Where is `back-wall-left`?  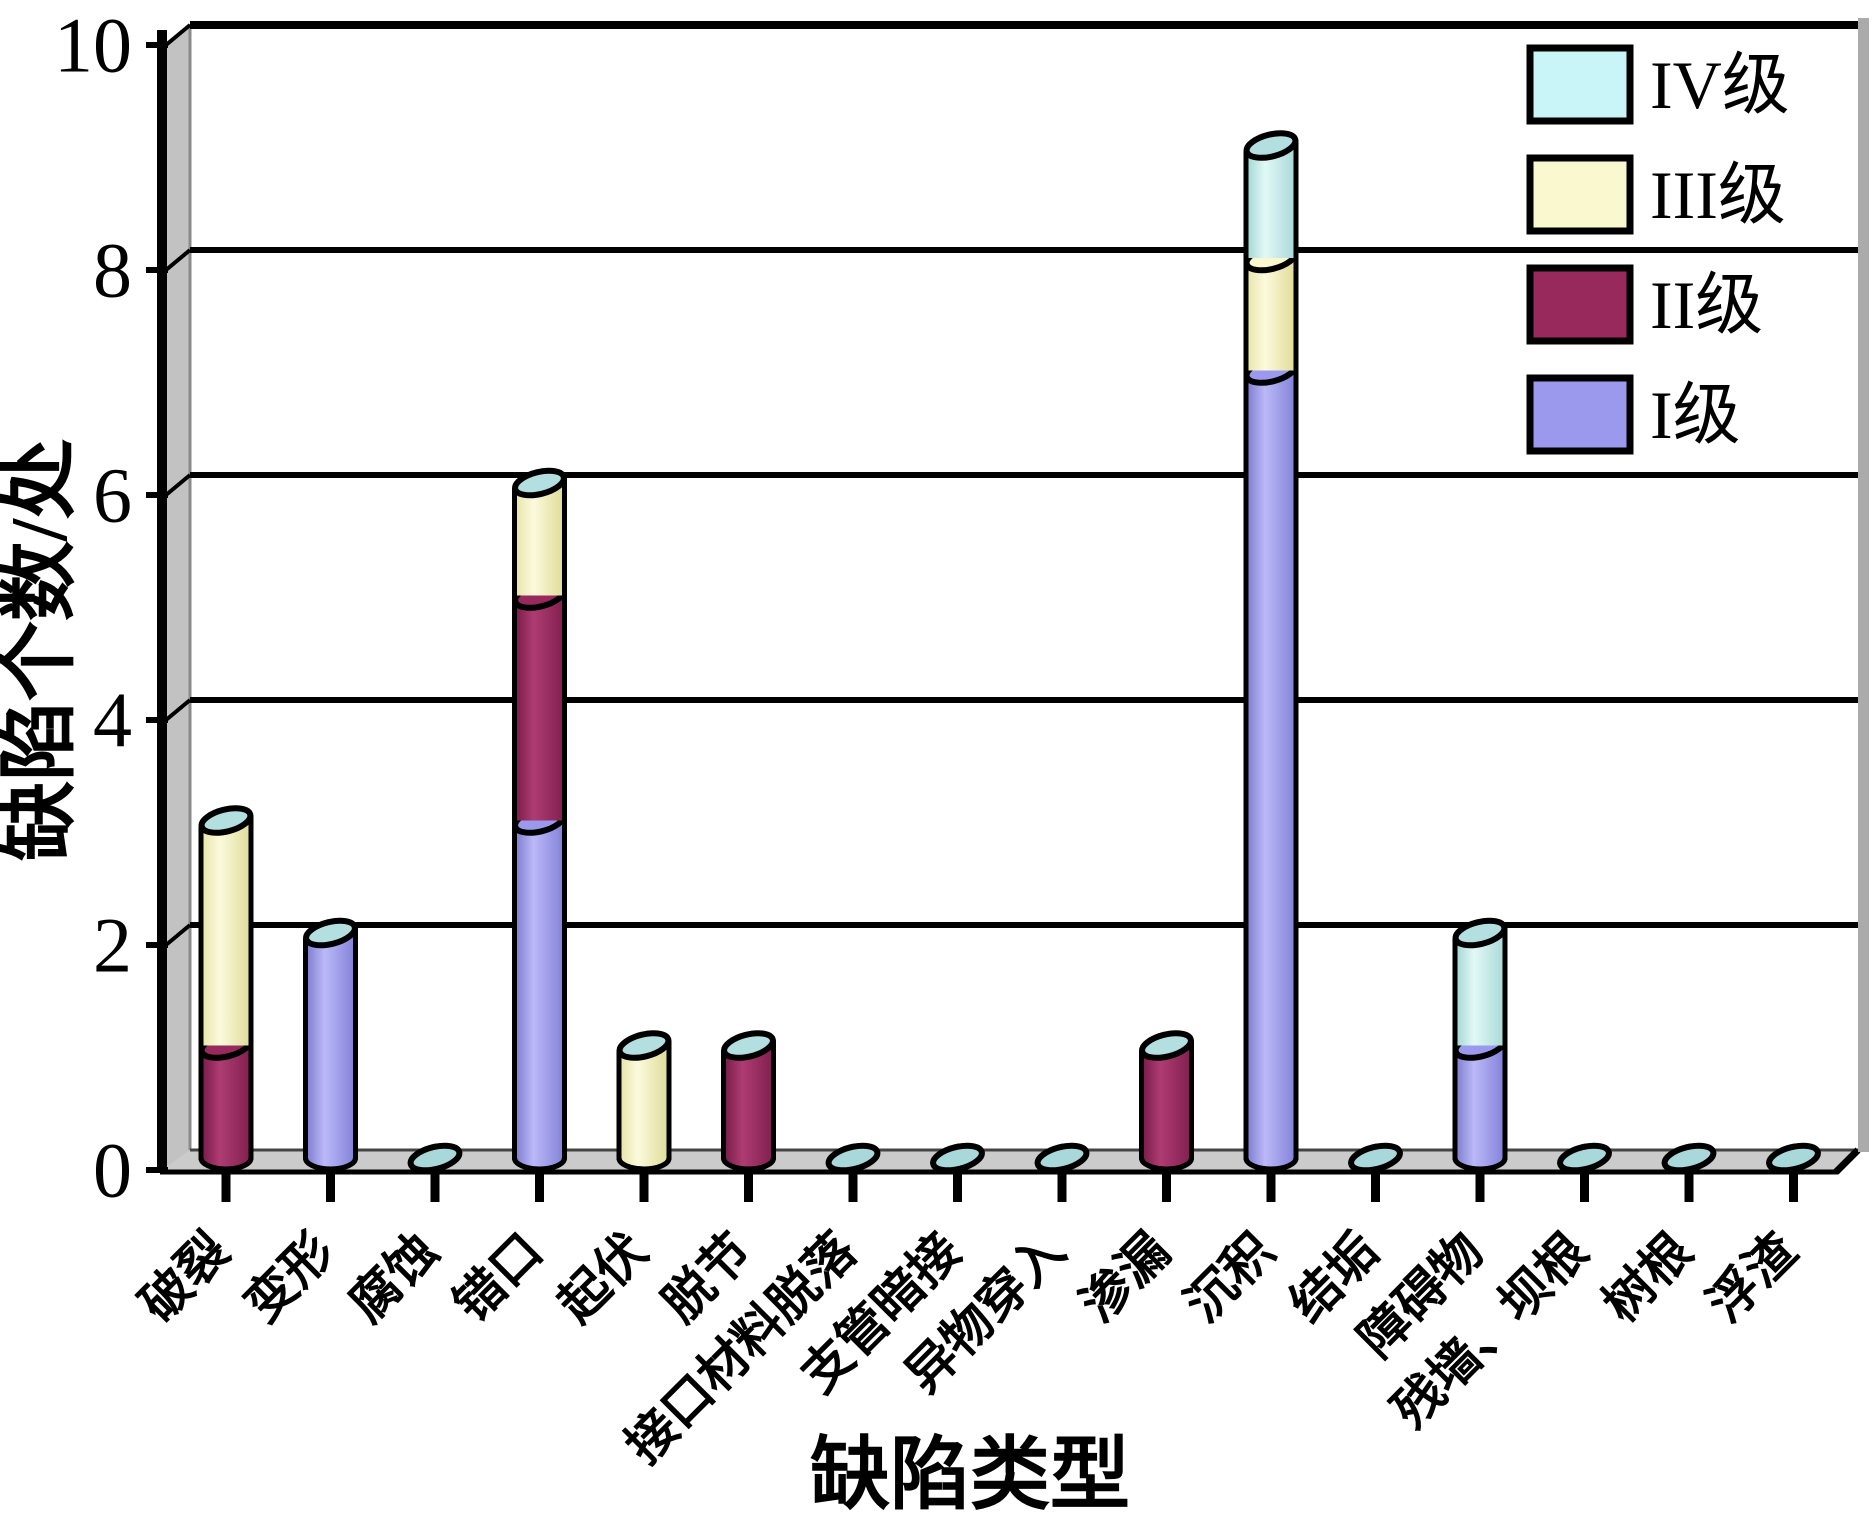
back-wall-left is located at coordinates (178, 597).